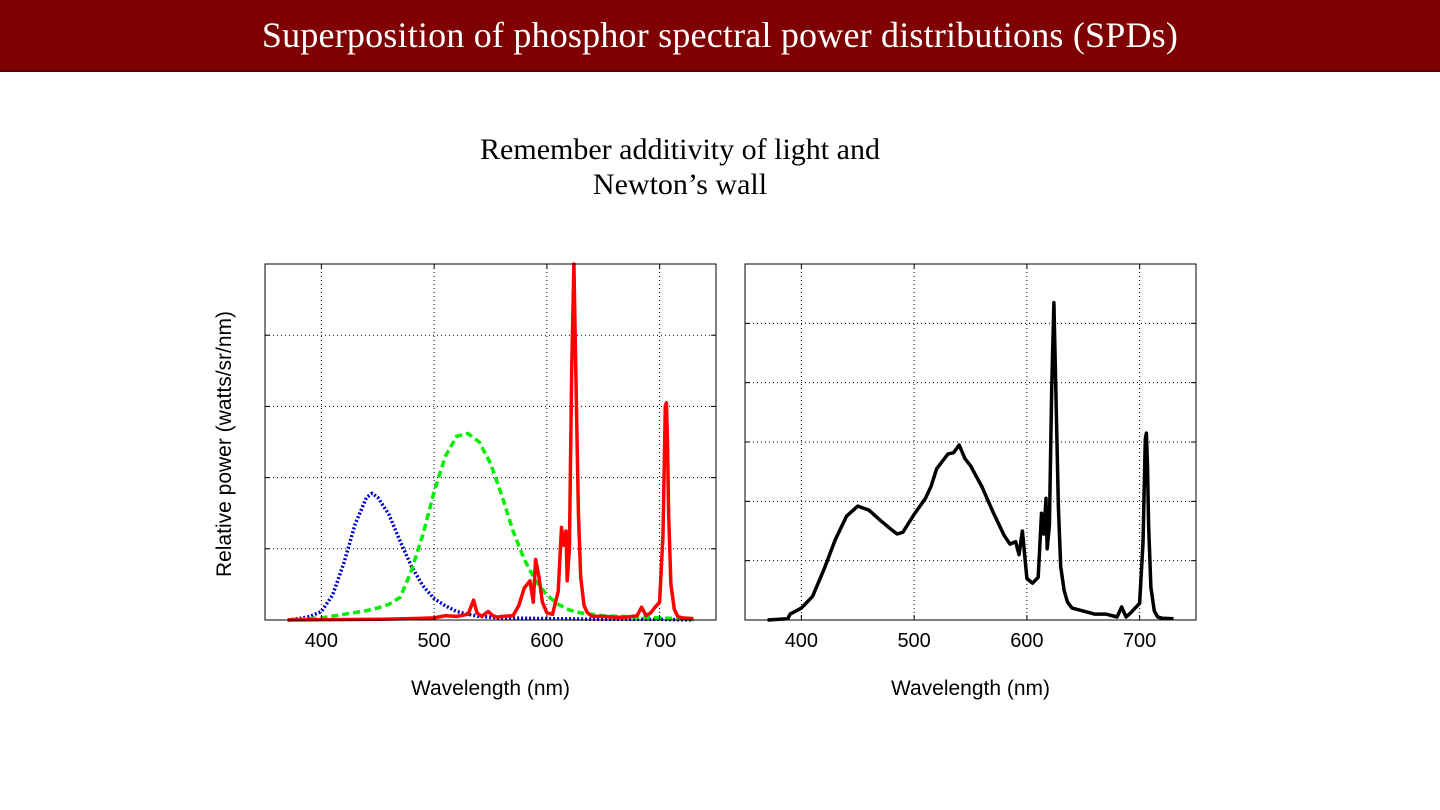 The image size is (1440, 810). Describe the element at coordinates (224, 444) in the screenshot. I see `y-axis-label: Relative power (watts/sr/nm)` at that location.